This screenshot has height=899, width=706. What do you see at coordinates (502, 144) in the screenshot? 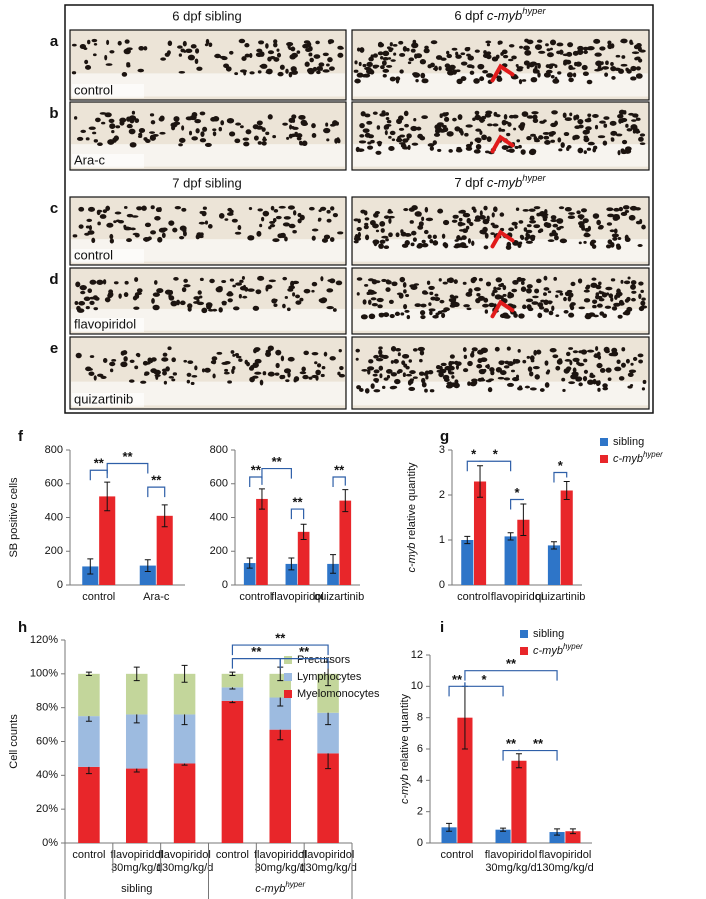
I see `arrow` at bounding box center [502, 144].